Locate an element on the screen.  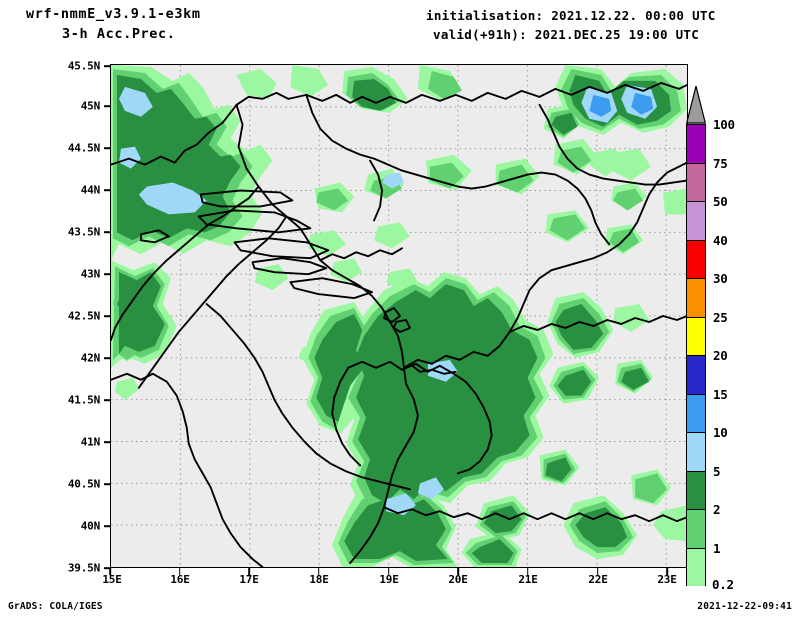
lon-tick-label: 21E is located at coordinates (528, 579).